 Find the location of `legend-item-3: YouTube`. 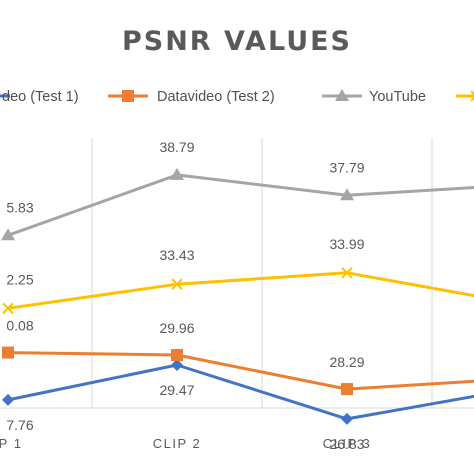

legend-item-3: YouTube is located at coordinates (374, 97).